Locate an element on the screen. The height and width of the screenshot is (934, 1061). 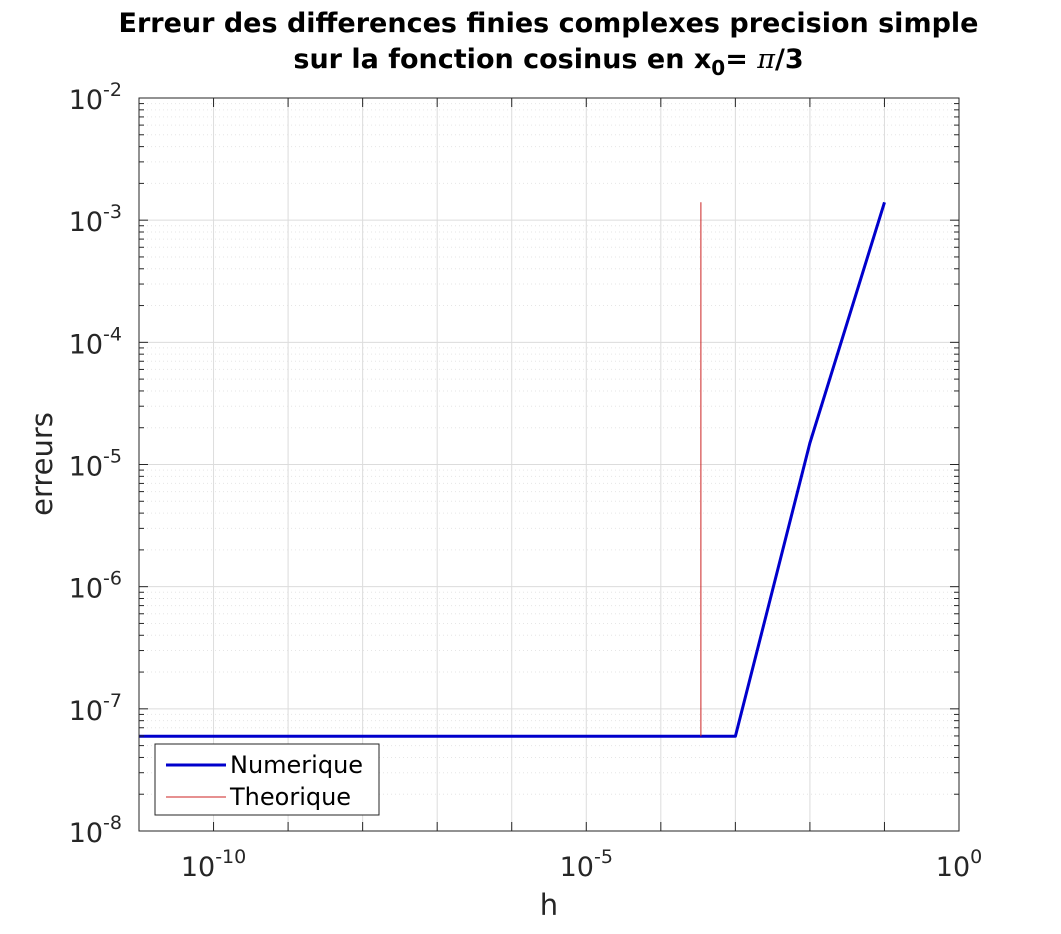
x-tick-labels: 10⁻¹⁰ 10⁻⁵ 10⁰ is located at coordinates (581, 864).